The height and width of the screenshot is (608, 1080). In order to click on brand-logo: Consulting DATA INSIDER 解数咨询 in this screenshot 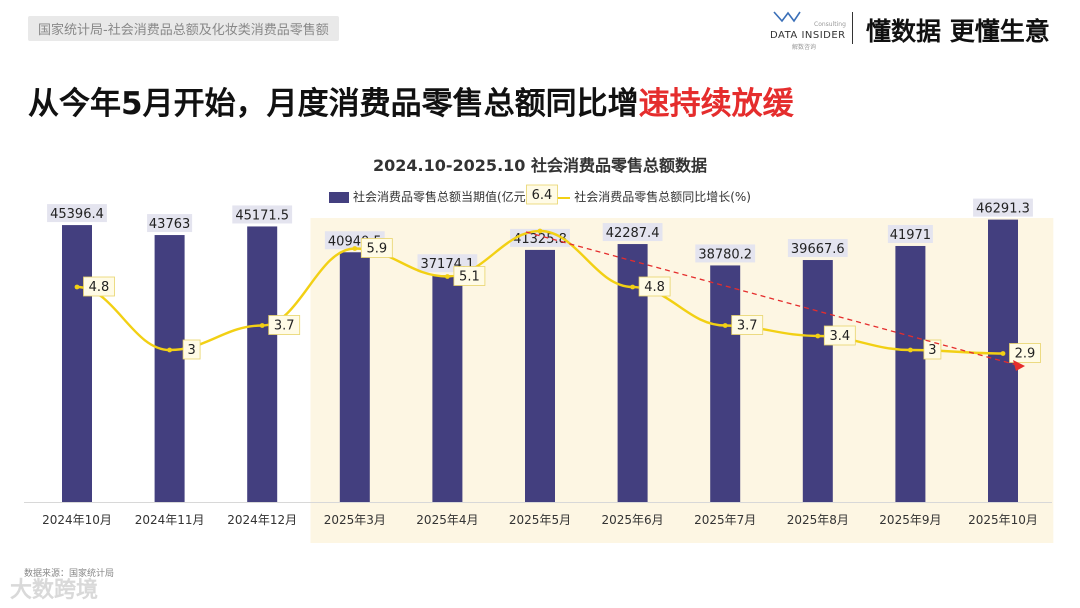, I will do `click(808, 30)`.